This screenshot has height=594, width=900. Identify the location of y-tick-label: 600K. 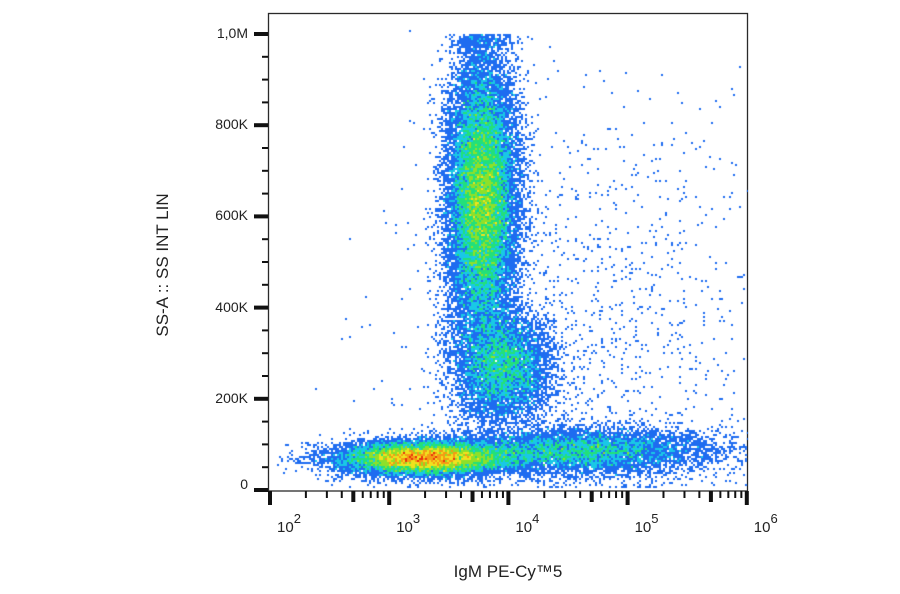
(231, 215).